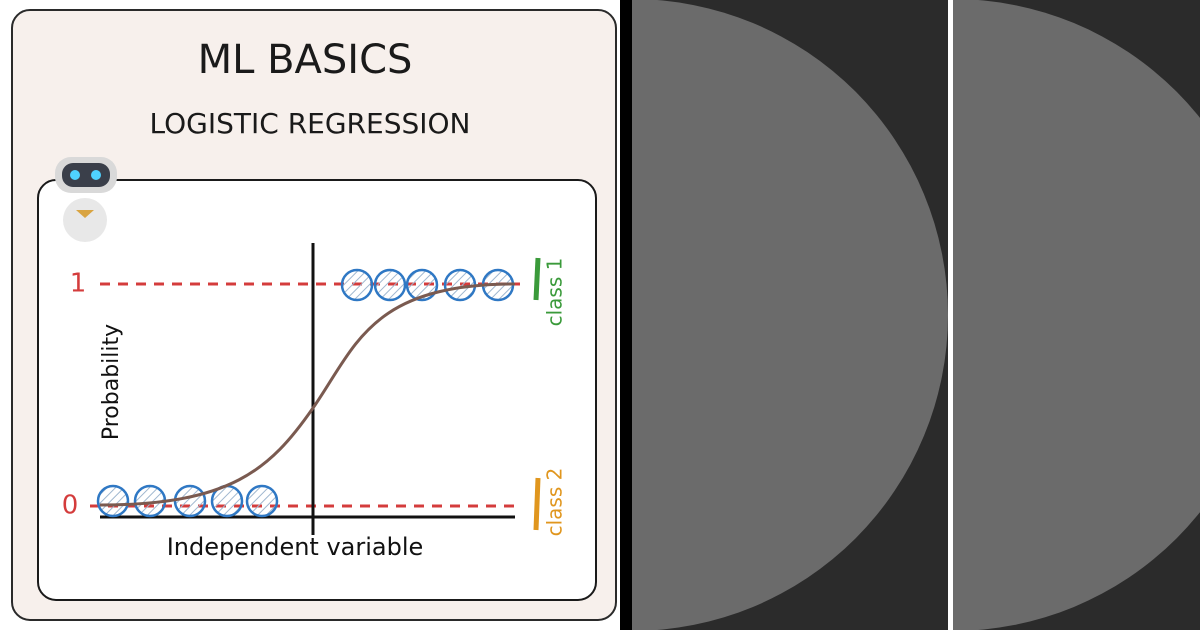  What do you see at coordinates (111, 382) in the screenshot?
I see `y-axis-label: Probability` at bounding box center [111, 382].